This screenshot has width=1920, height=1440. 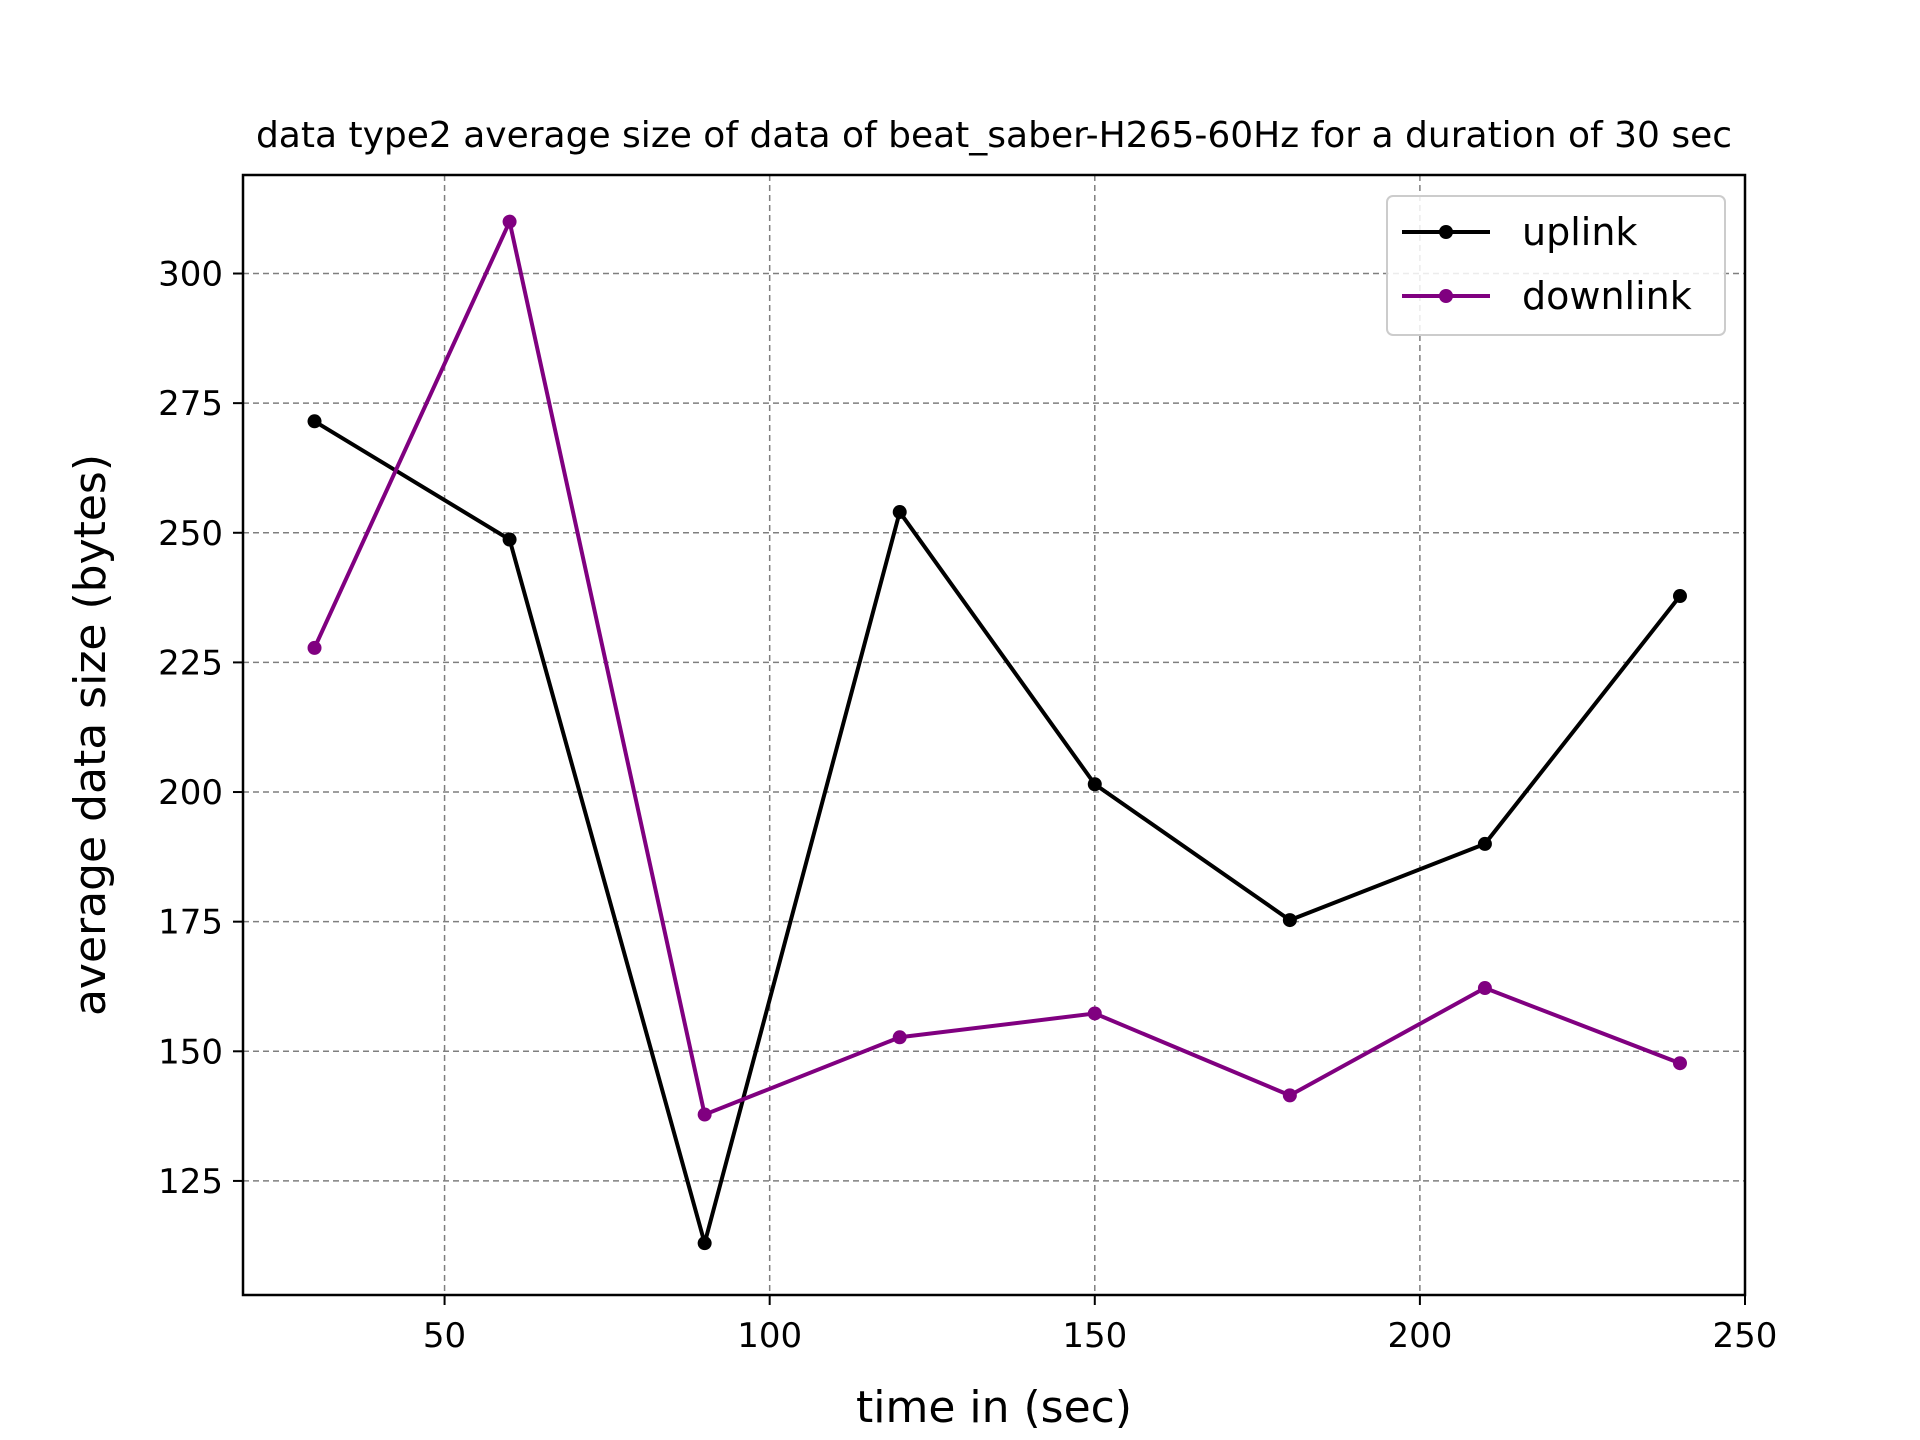 I want to click on legend: uplink downlink, so click(x=1556, y=265).